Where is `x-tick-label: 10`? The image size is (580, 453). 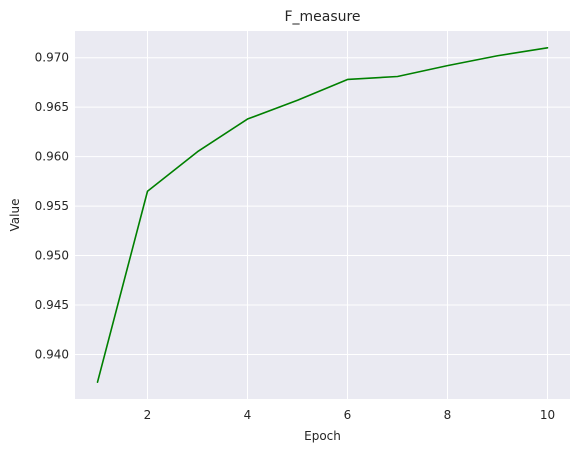
x-tick-label: 10 is located at coordinates (547, 415).